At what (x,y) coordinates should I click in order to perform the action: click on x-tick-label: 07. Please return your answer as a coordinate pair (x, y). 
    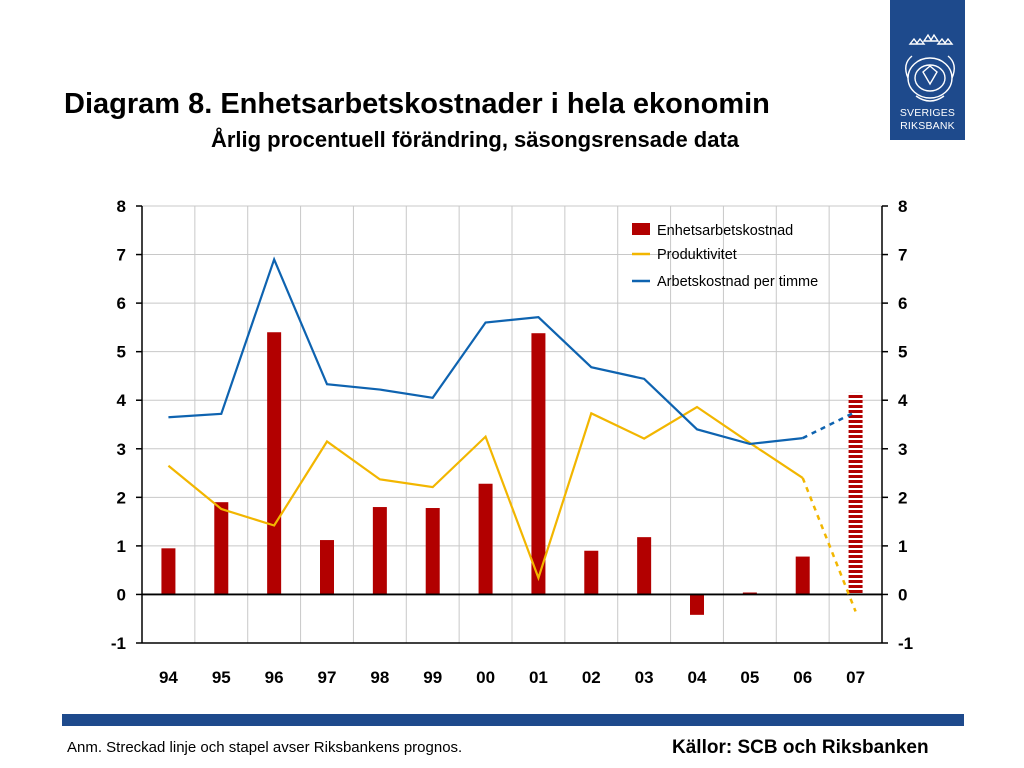
    Looking at the image, I should click on (855, 677).